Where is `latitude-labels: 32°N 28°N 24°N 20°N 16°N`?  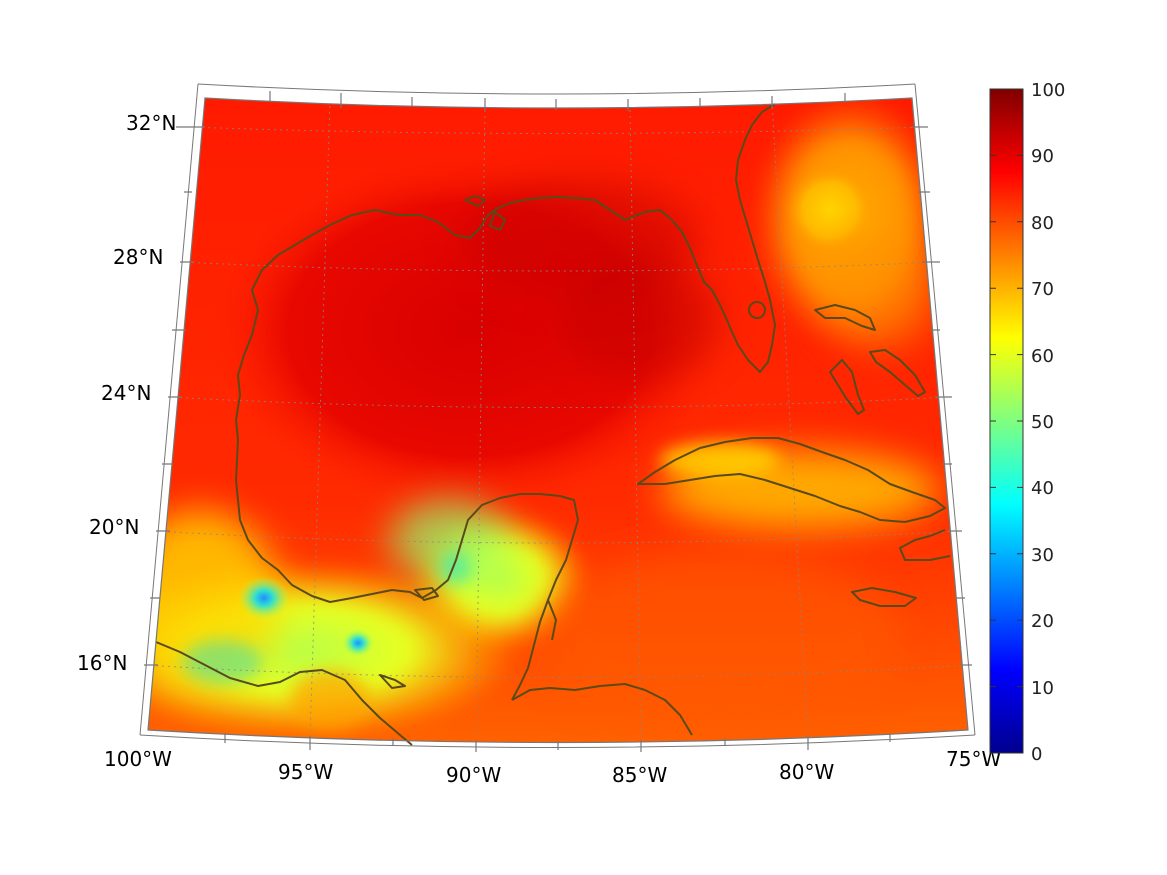
latitude-labels: 32°N 28°N 24°N 20°N 16°N is located at coordinates (126, 393).